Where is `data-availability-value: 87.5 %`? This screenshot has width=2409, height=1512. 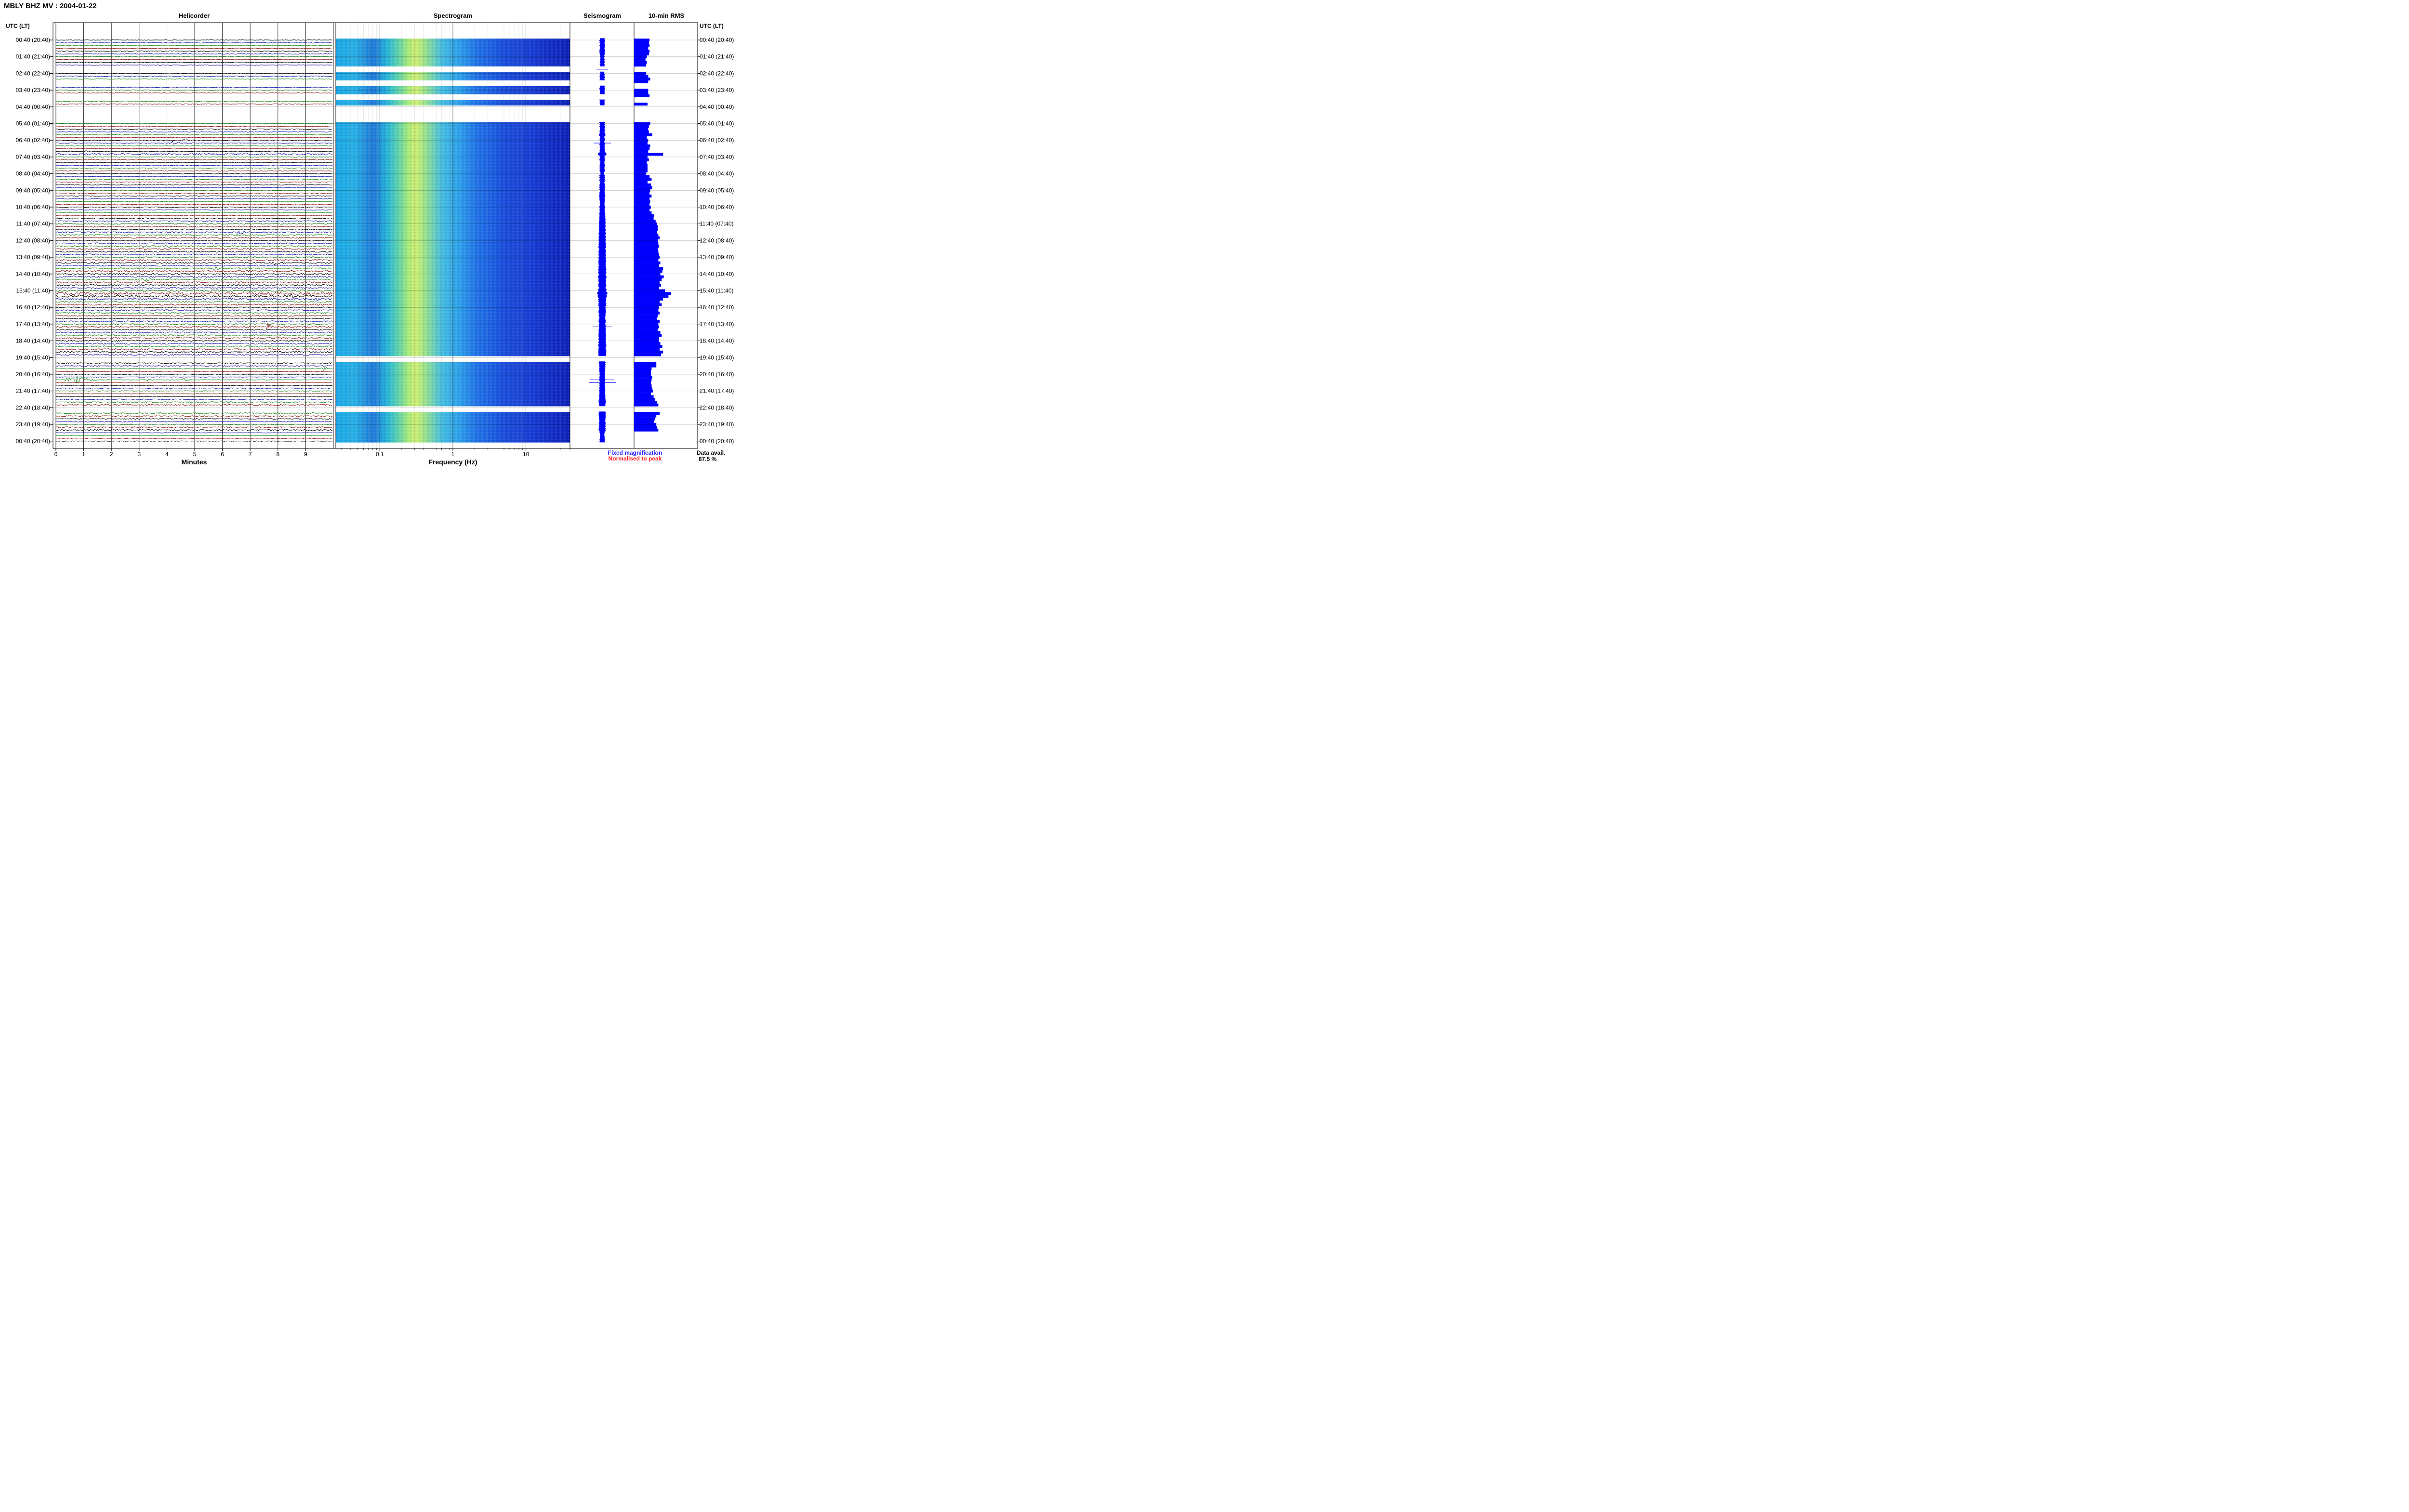
data-availability-value: 87.5 % is located at coordinates (708, 459).